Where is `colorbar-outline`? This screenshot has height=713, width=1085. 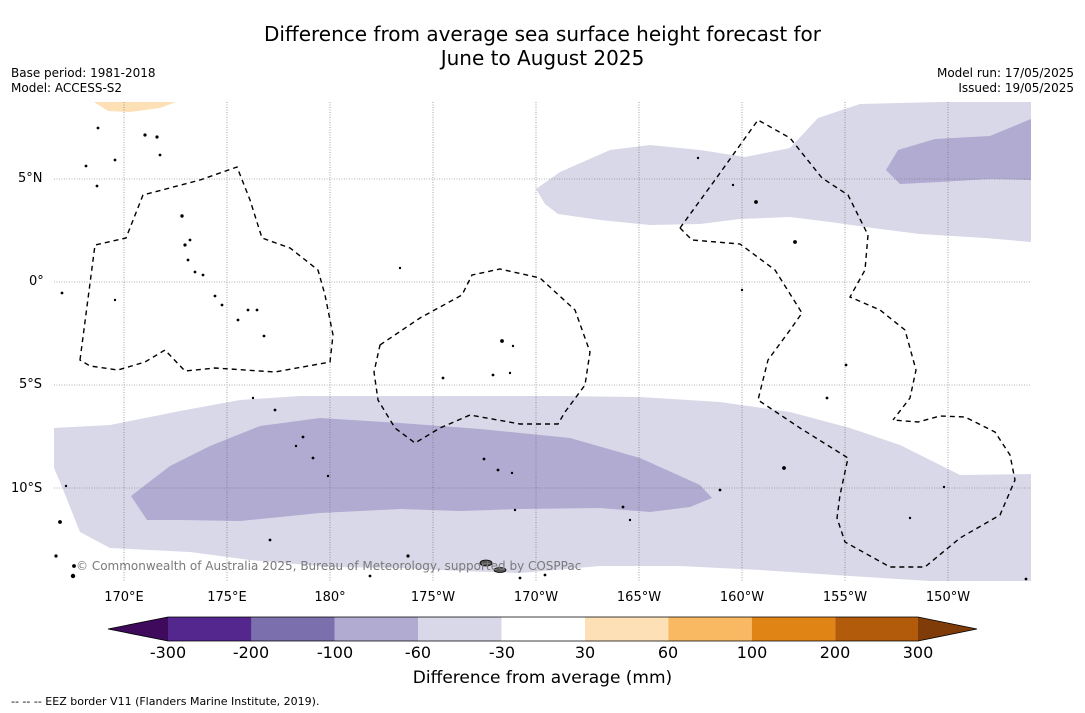 colorbar-outline is located at coordinates (542, 629).